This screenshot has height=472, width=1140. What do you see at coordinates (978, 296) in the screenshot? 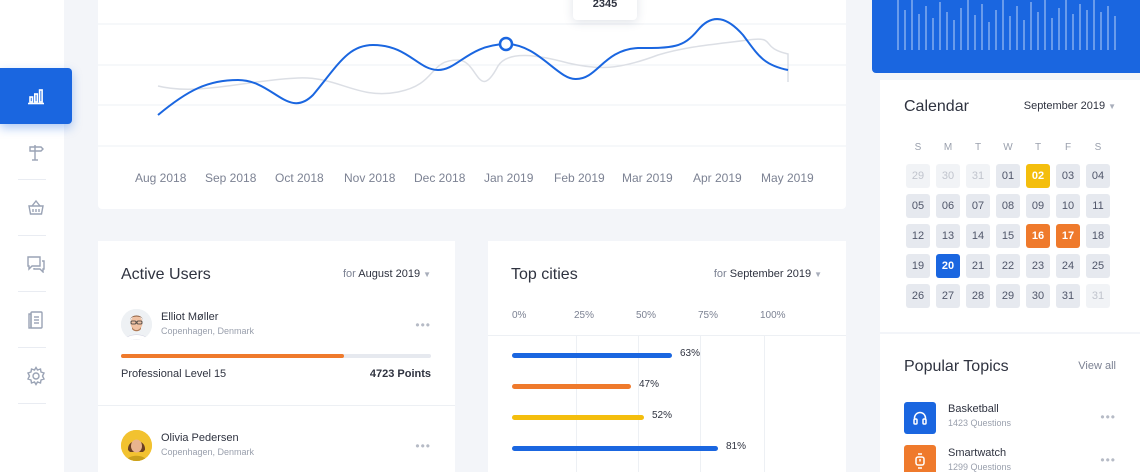
I see `calendar-day: 28` at bounding box center [978, 296].